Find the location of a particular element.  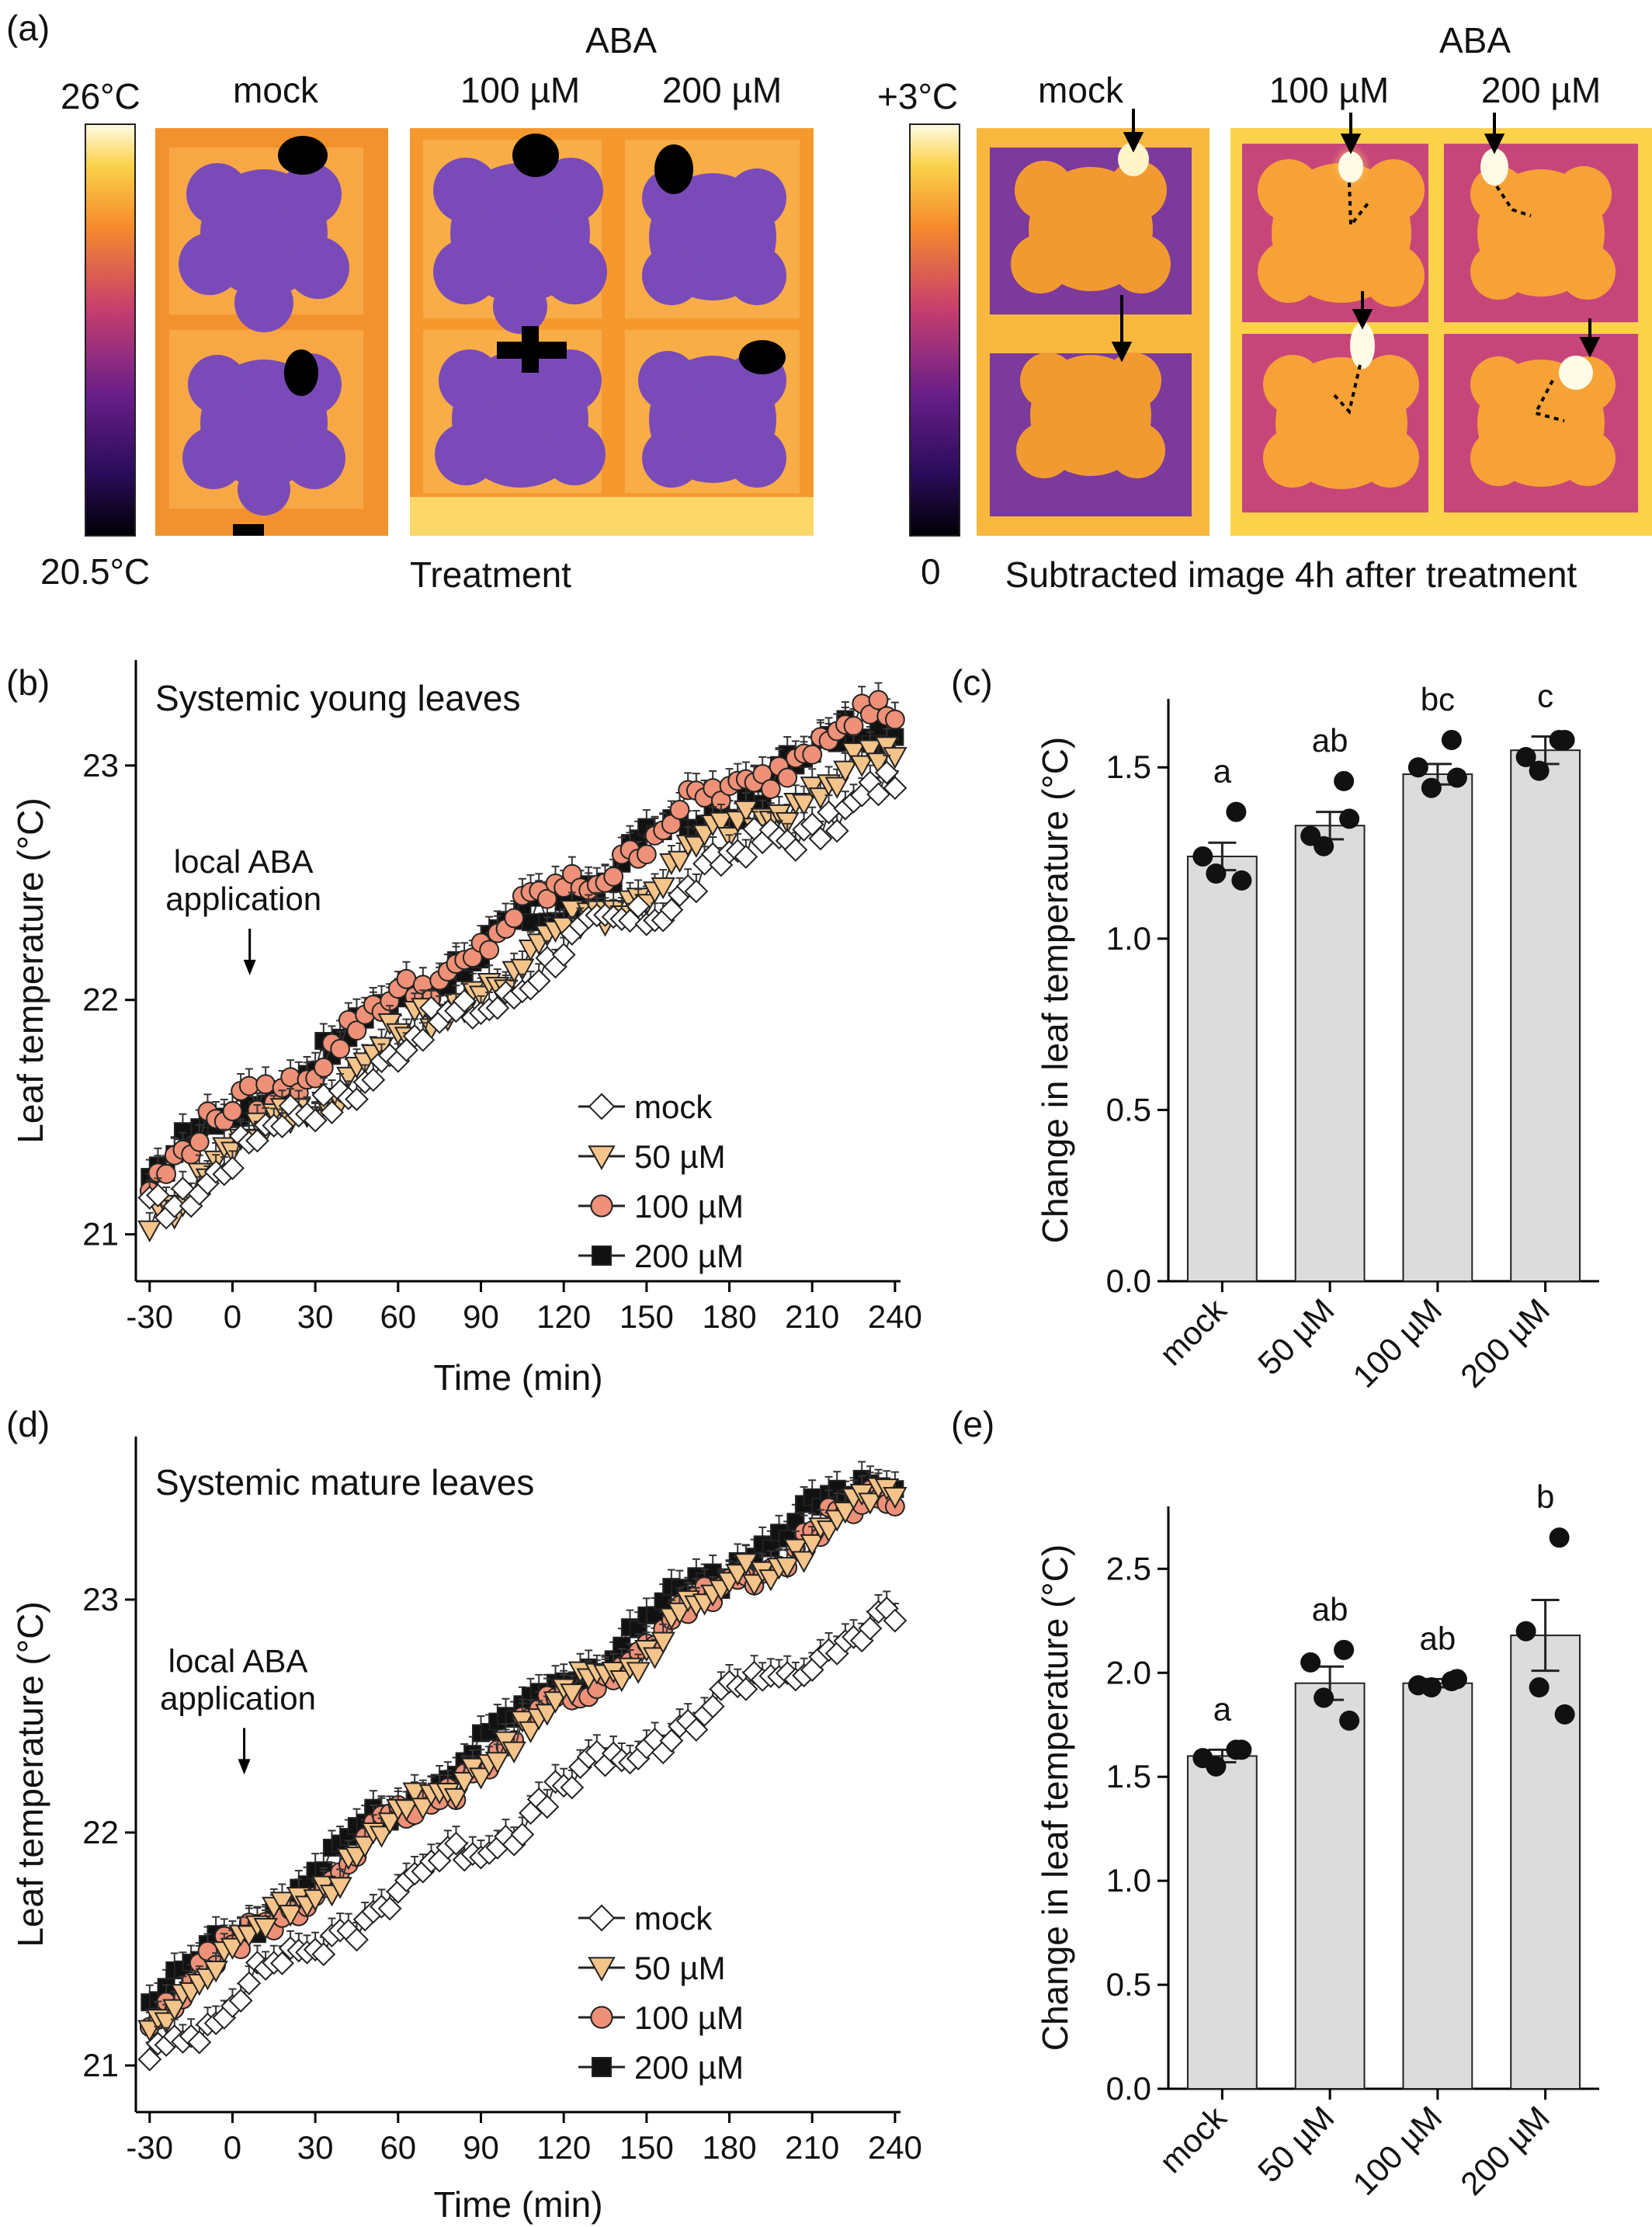

legend-label: 50 µM is located at coordinates (680, 1968).